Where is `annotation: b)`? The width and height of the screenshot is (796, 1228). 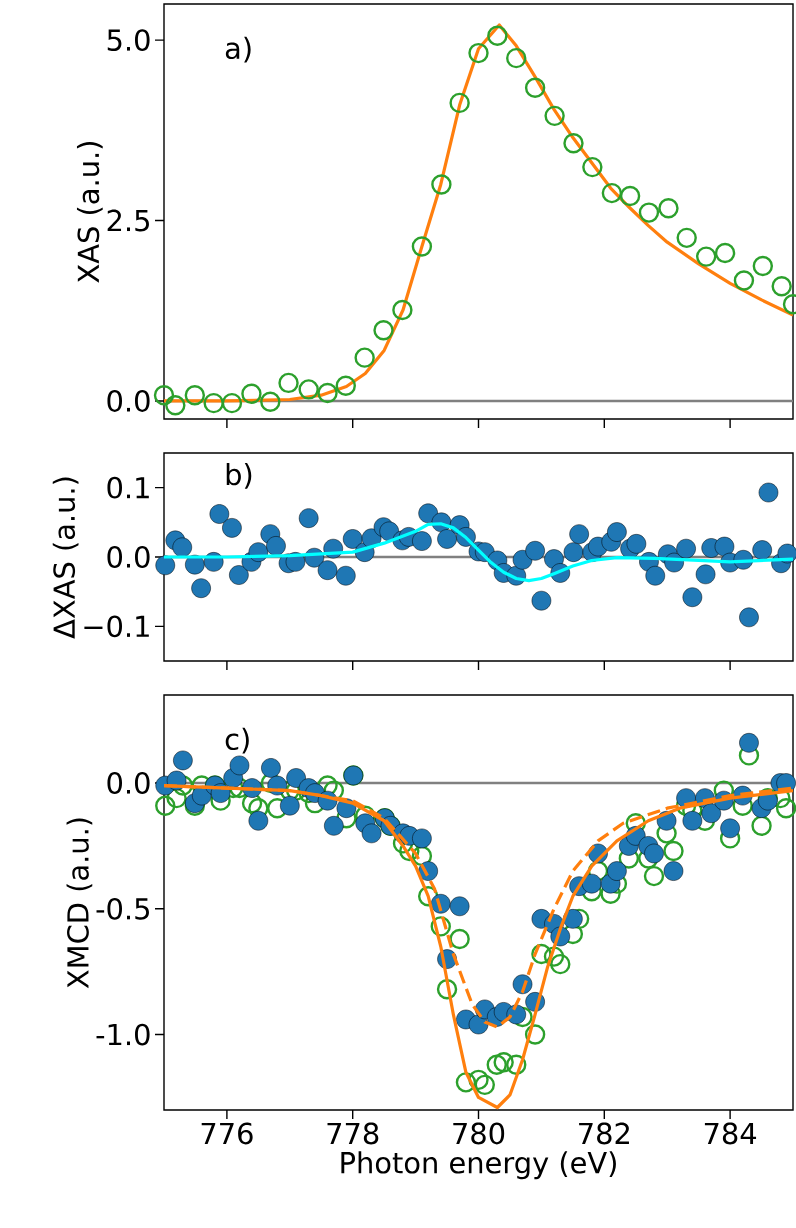
annotation: b) is located at coordinates (239, 476).